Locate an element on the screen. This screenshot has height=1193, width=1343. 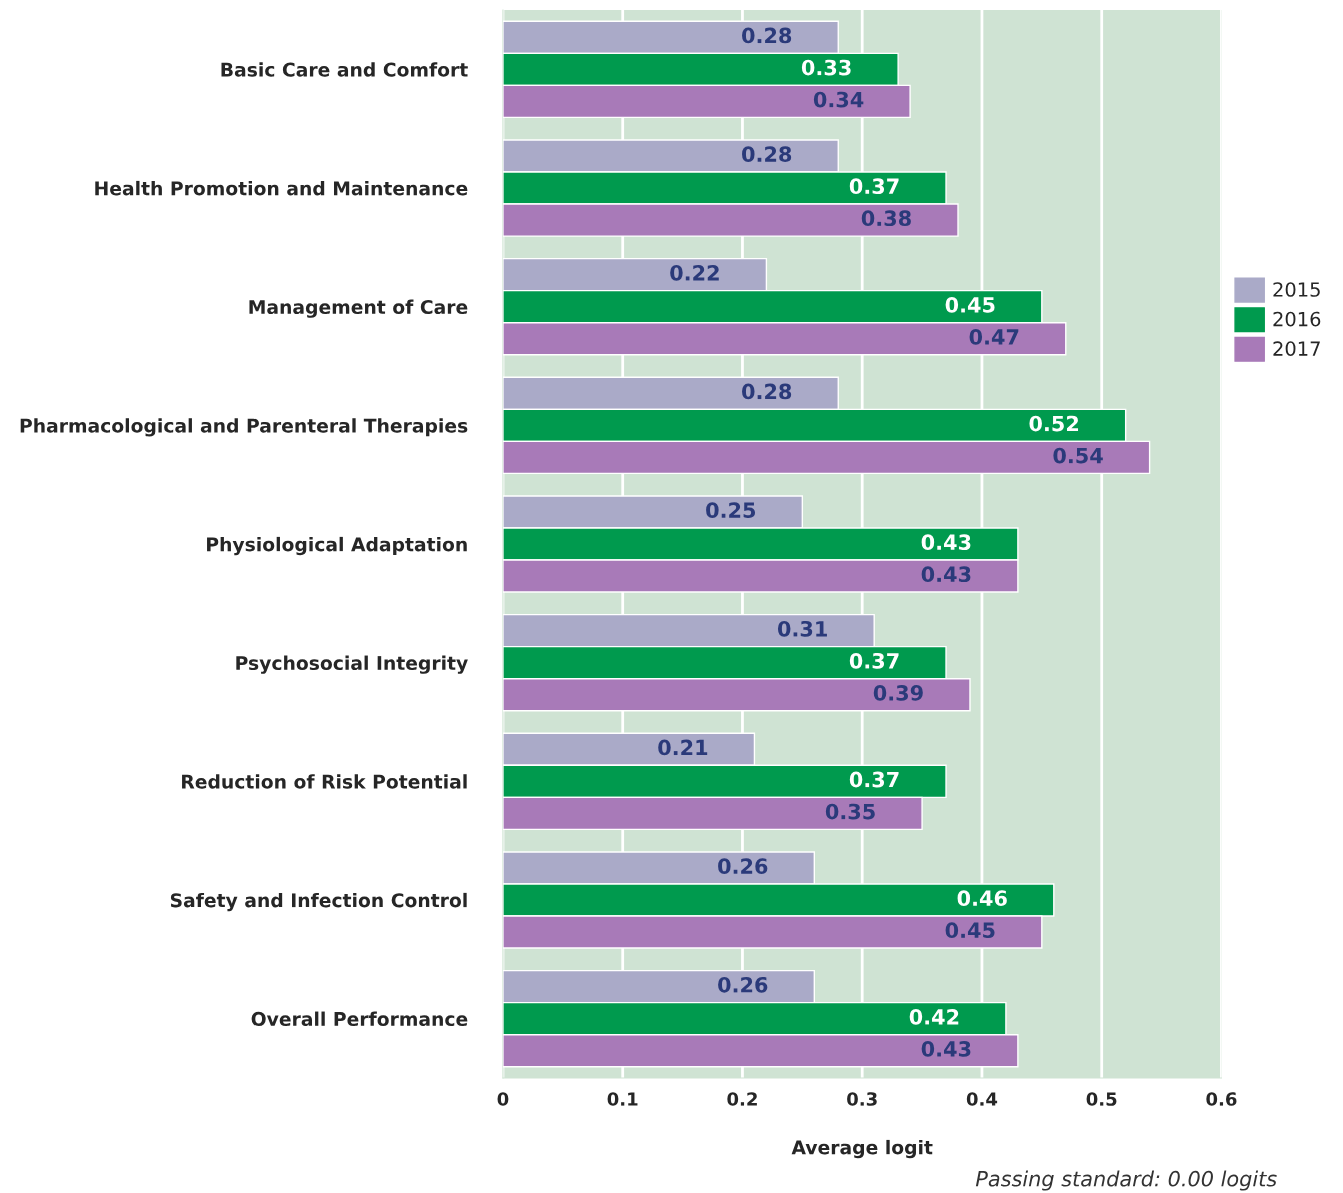
legend-label: 2015 is located at coordinates (1296, 289).